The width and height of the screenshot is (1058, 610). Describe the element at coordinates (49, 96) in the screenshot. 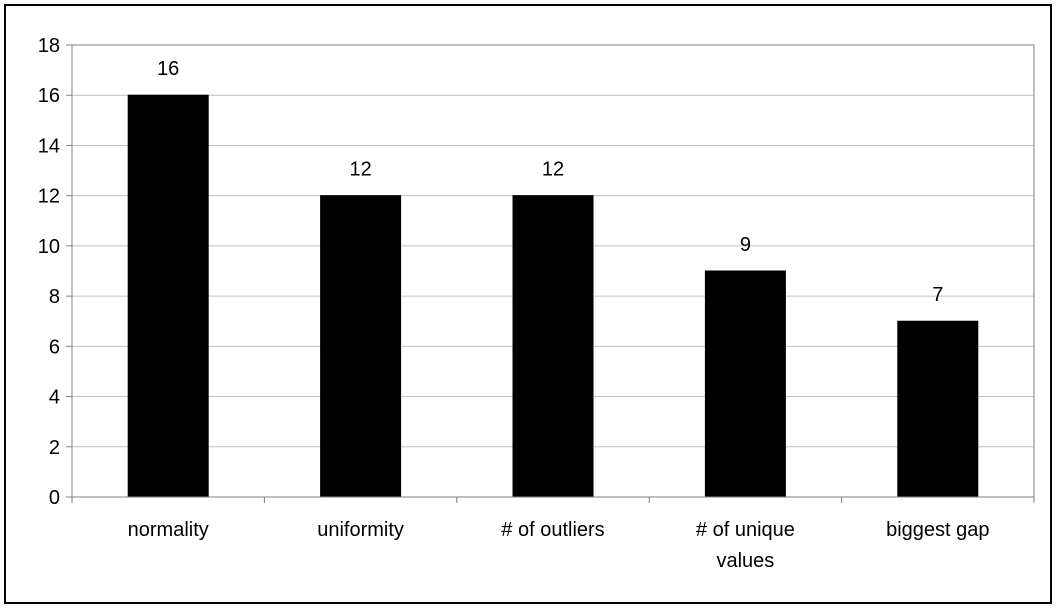

I see `y-tick-label: 16` at that location.